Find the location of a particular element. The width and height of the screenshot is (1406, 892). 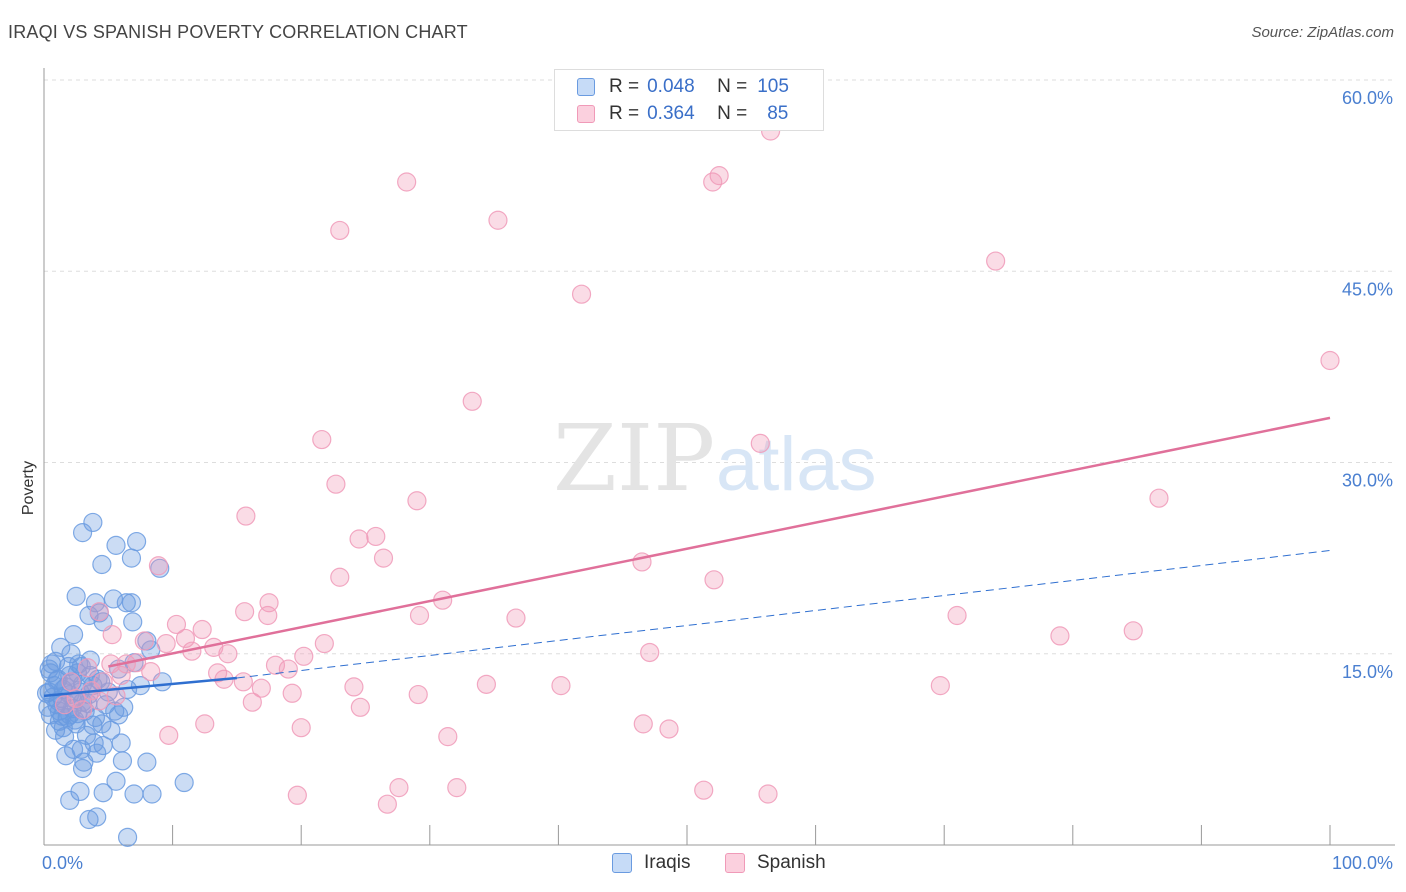

bottom-legend-iraqis: Iraqis is located at coordinates (651, 863).